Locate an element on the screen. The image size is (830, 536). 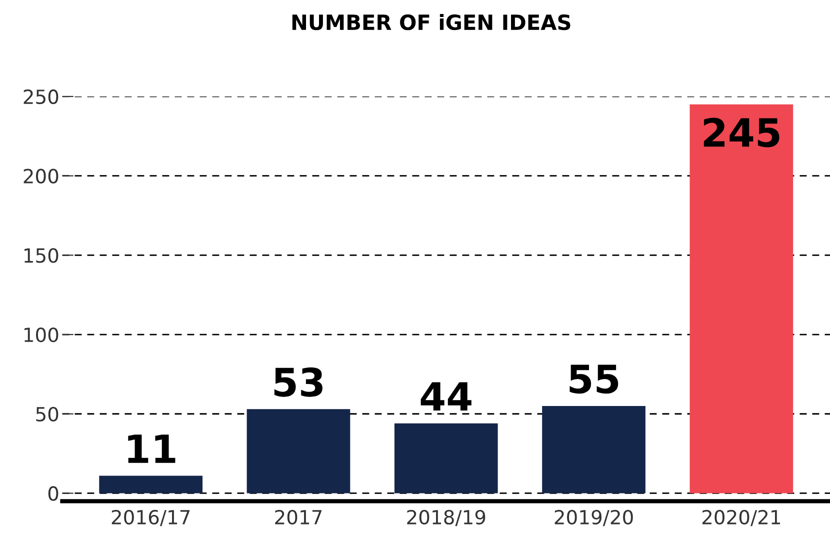
x-tick-label: 2019/20 is located at coordinates (593, 518).